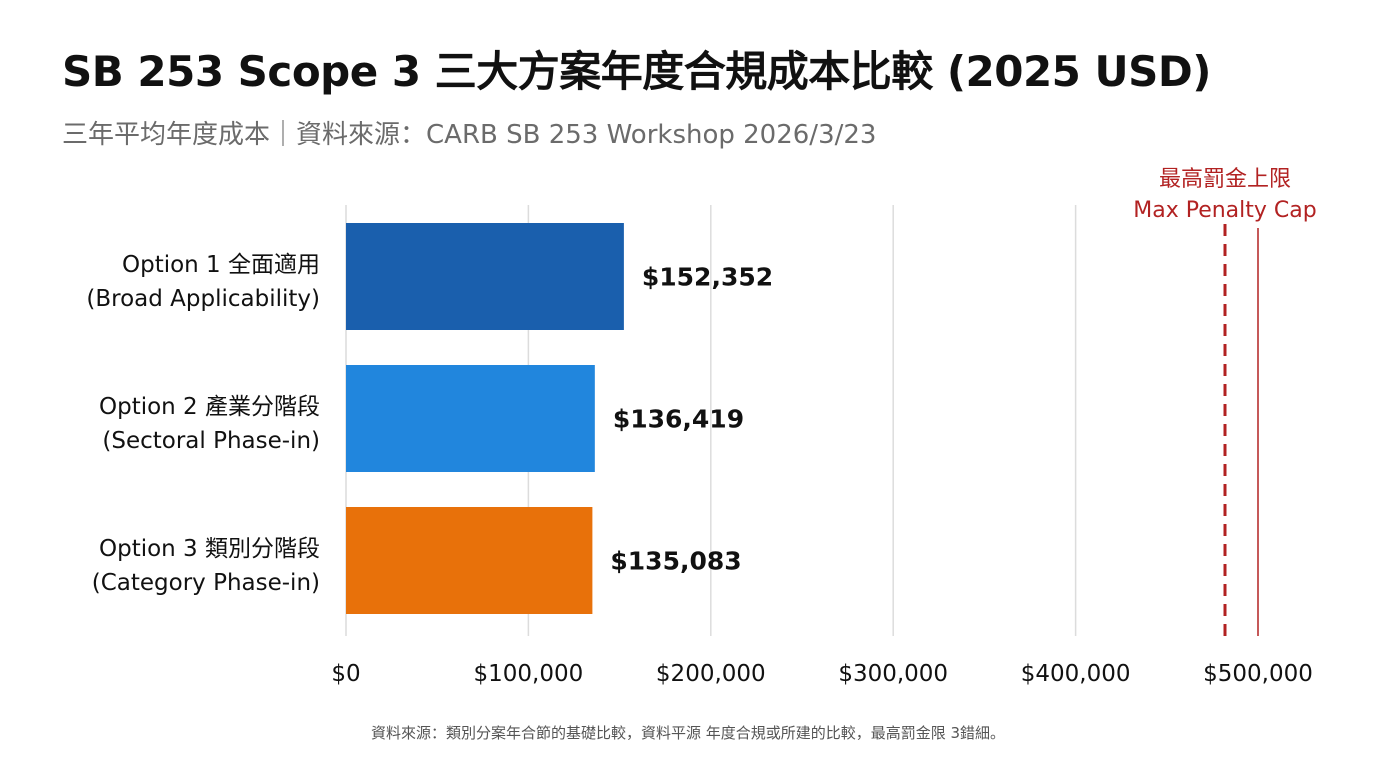 This screenshot has width=1376, height=768. I want to click on category-label: Option 3 類別分階段, so click(209, 549).